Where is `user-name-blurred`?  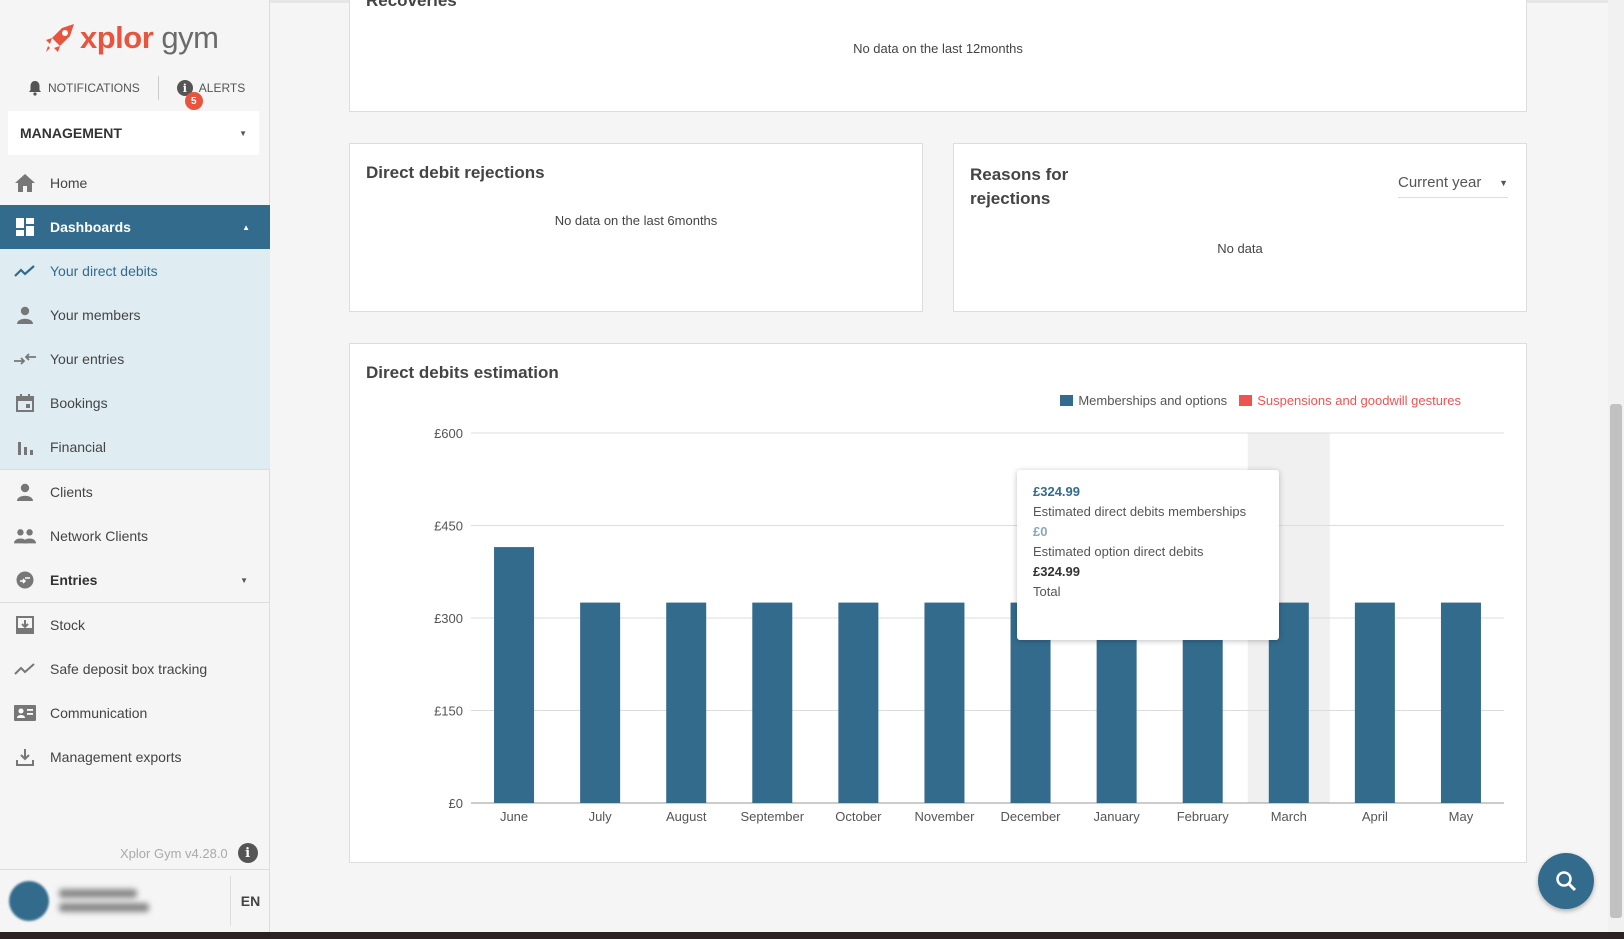
user-name-blurred is located at coordinates (104, 900).